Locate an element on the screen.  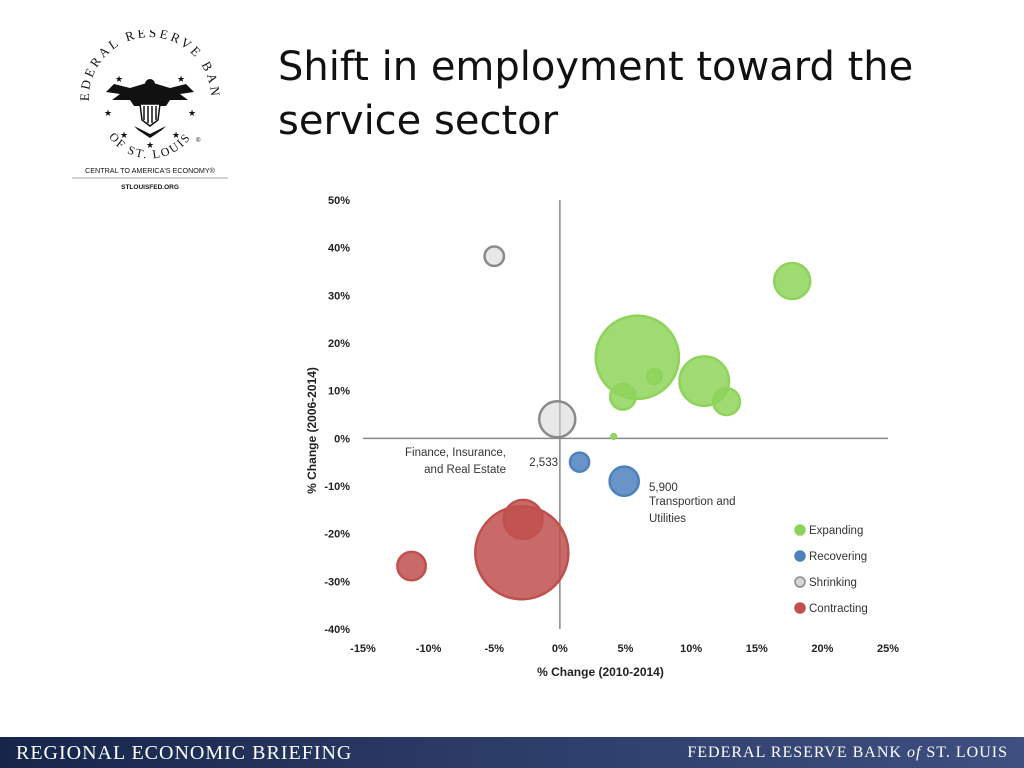
x-tick-label: 0% is located at coordinates (560, 649).